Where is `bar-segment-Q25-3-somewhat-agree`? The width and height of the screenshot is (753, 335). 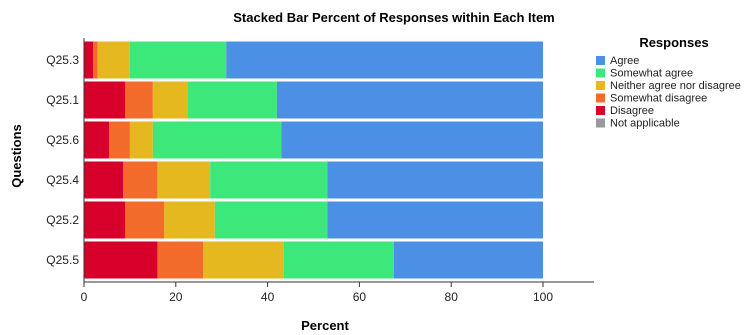
bar-segment-Q25-3-somewhat-agree is located at coordinates (178, 60).